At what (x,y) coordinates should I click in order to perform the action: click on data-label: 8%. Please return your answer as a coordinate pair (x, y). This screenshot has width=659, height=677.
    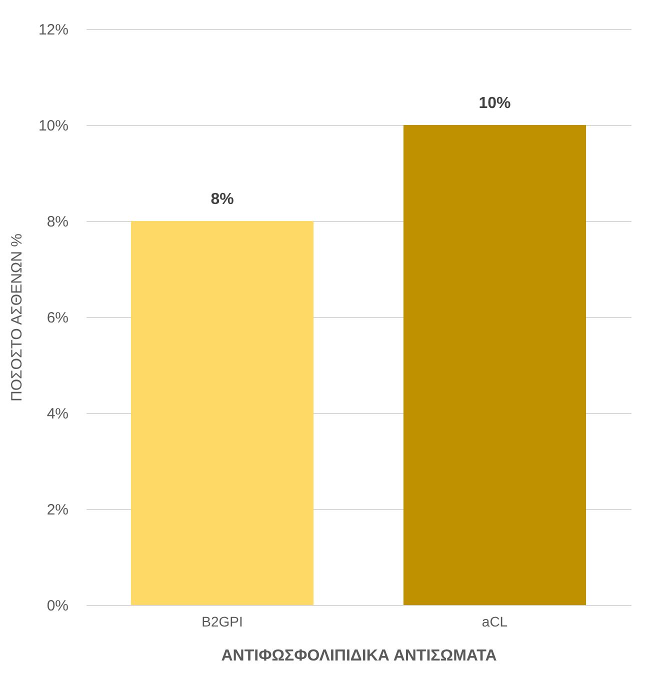
    Looking at the image, I should click on (222, 199).